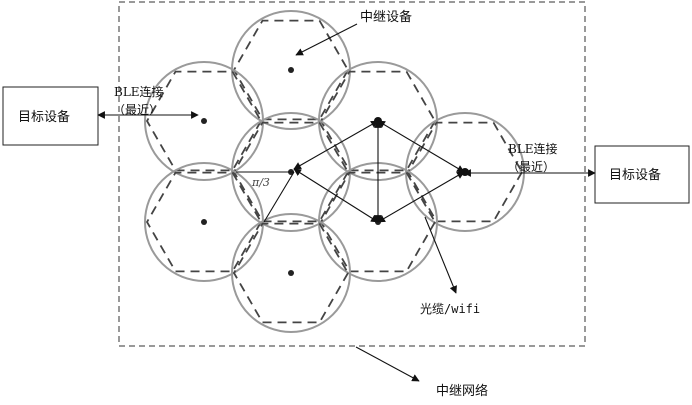 The image size is (692, 405). I want to click on relay-node-right, so click(465, 172).